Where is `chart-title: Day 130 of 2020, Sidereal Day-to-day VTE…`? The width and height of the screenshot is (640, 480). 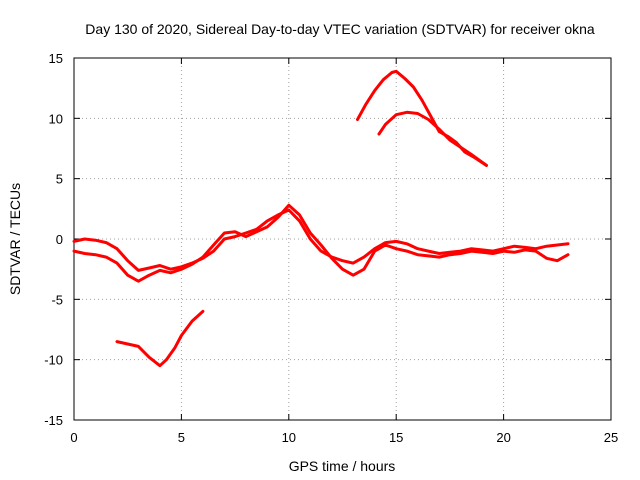 chart-title: Day 130 of 2020, Sidereal Day-to-day VTE… is located at coordinates (340, 29).